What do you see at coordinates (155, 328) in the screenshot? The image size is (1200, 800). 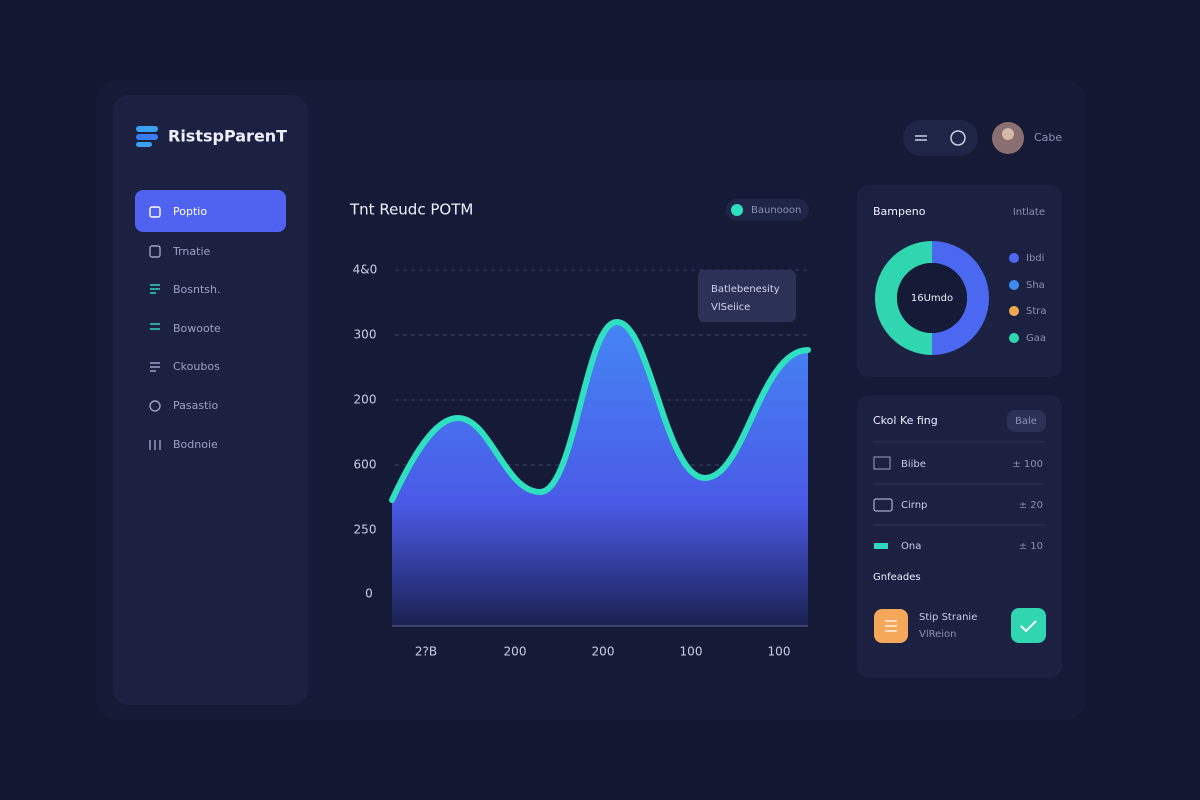 I see `nav-icons` at bounding box center [155, 328].